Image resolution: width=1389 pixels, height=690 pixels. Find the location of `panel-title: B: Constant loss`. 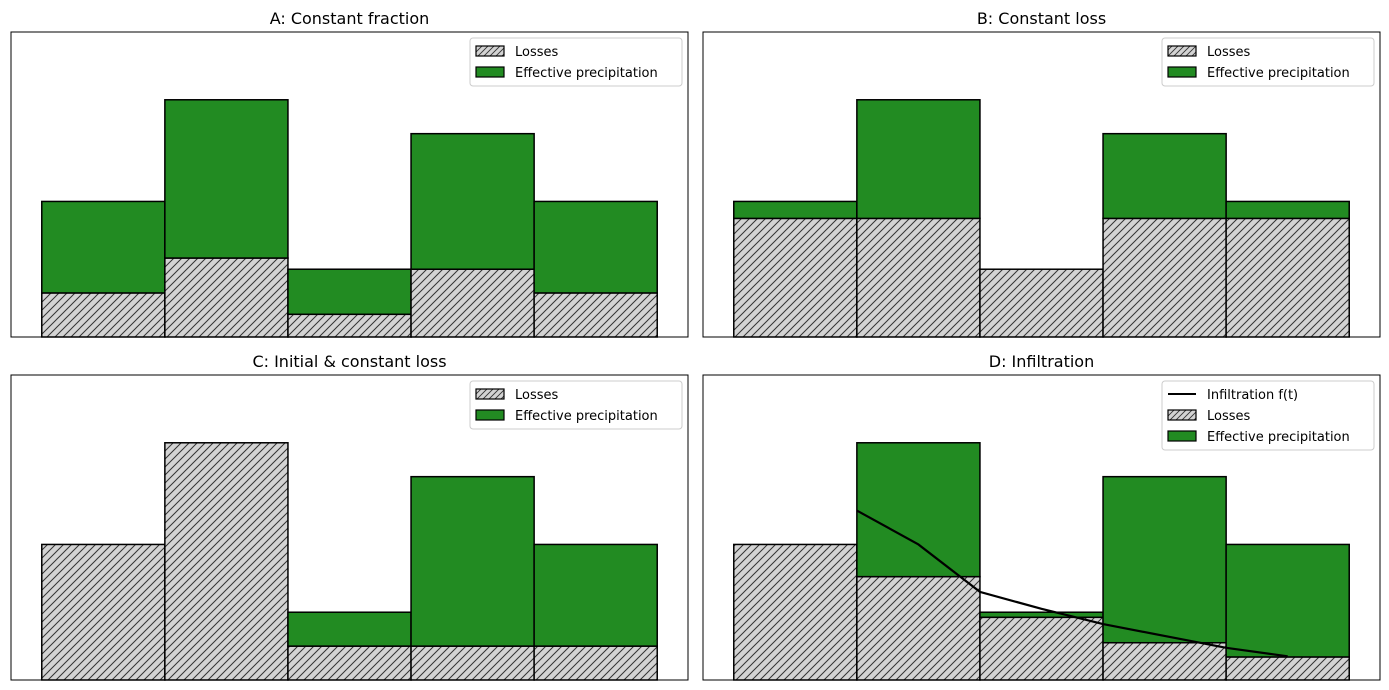

panel-title: B: Constant loss is located at coordinates (1041, 18).